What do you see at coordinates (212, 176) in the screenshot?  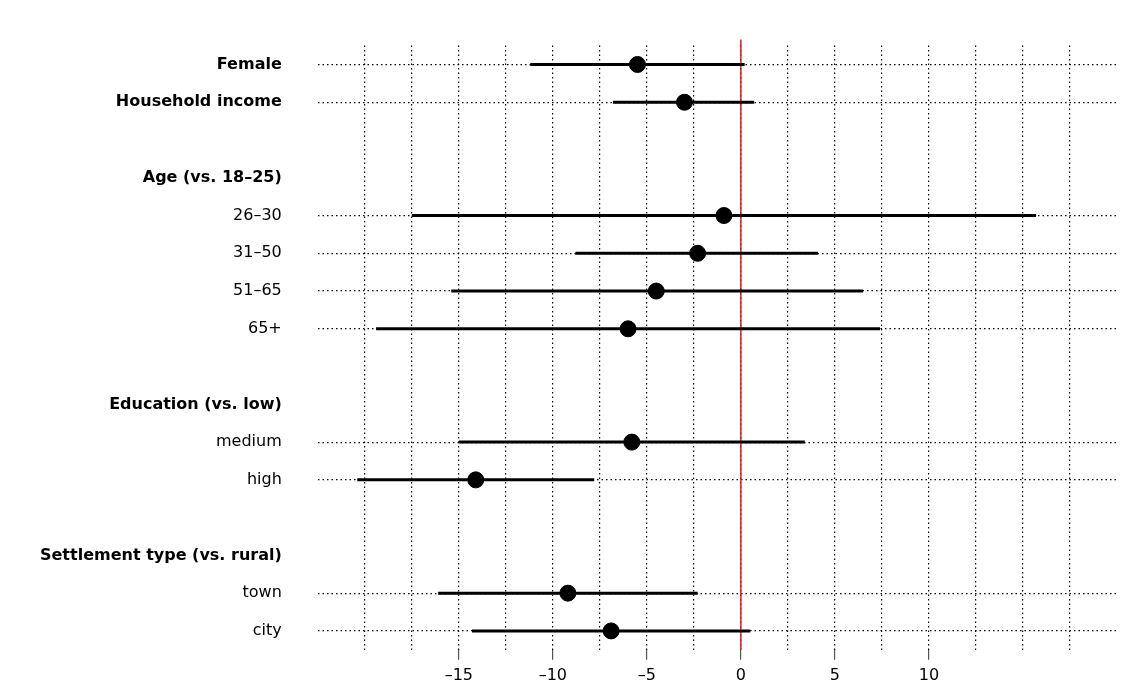 I see `y-tick-label: Age (vs. 18–25)` at bounding box center [212, 176].